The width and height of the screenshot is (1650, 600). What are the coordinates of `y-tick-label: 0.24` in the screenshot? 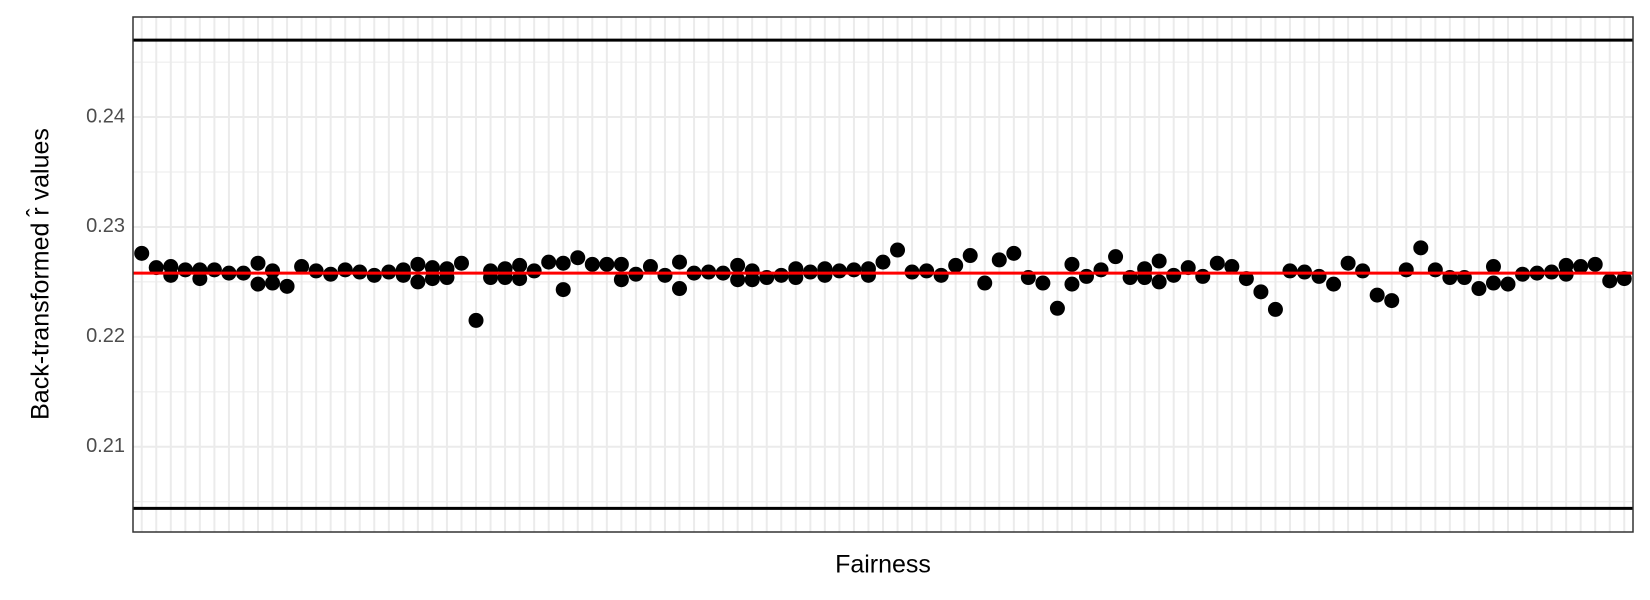 It's located at (105, 116).